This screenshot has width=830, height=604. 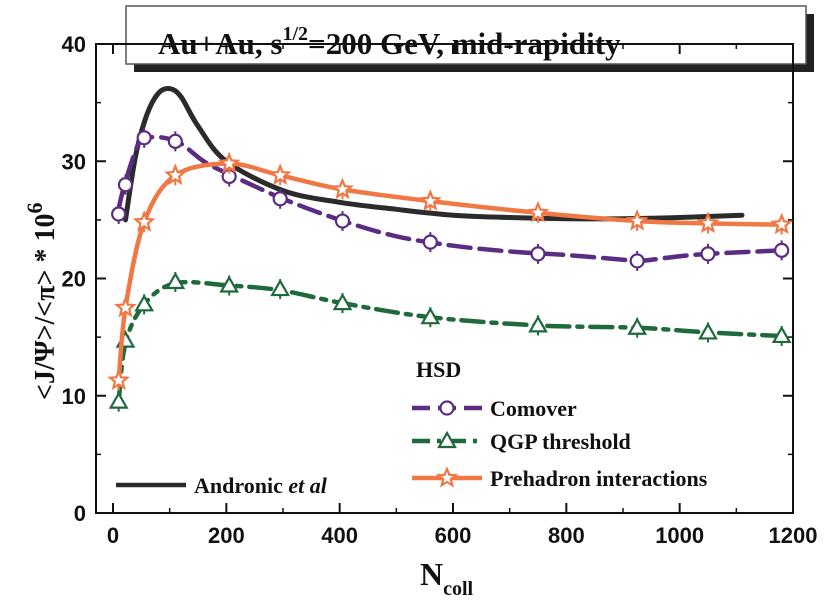 What do you see at coordinates (261, 485) in the screenshot?
I see `legend-label-andronic: Andronic et al` at bounding box center [261, 485].